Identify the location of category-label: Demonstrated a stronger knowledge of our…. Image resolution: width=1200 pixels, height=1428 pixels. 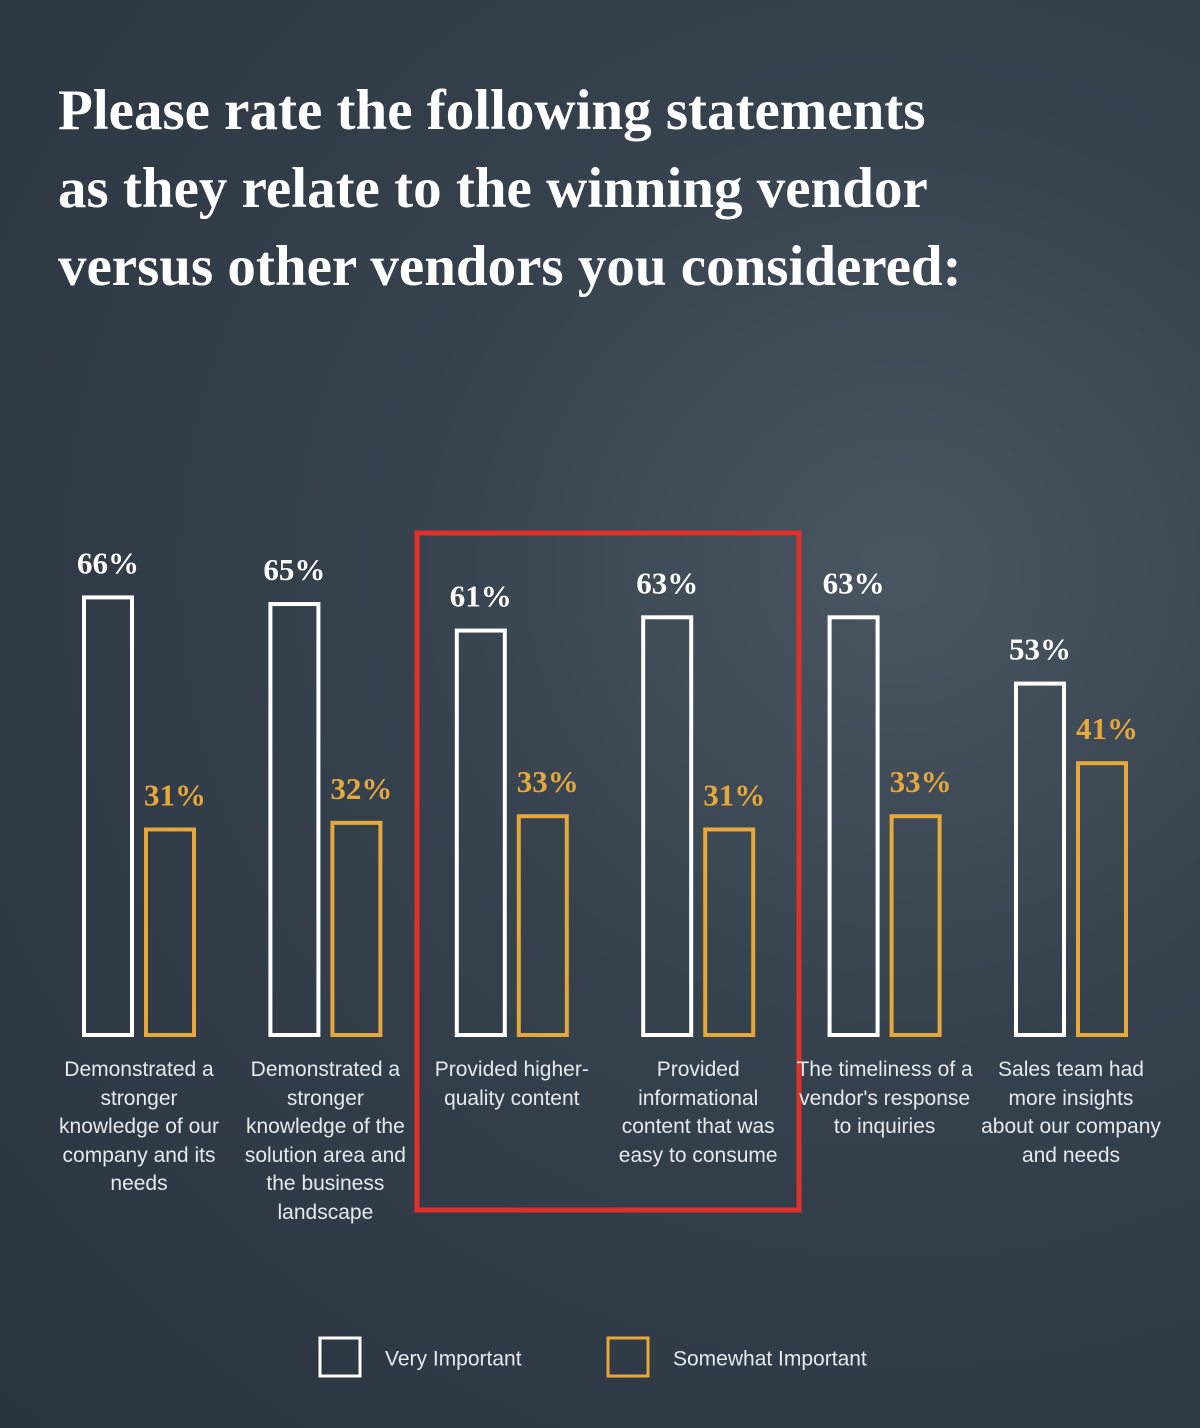
(139, 1126).